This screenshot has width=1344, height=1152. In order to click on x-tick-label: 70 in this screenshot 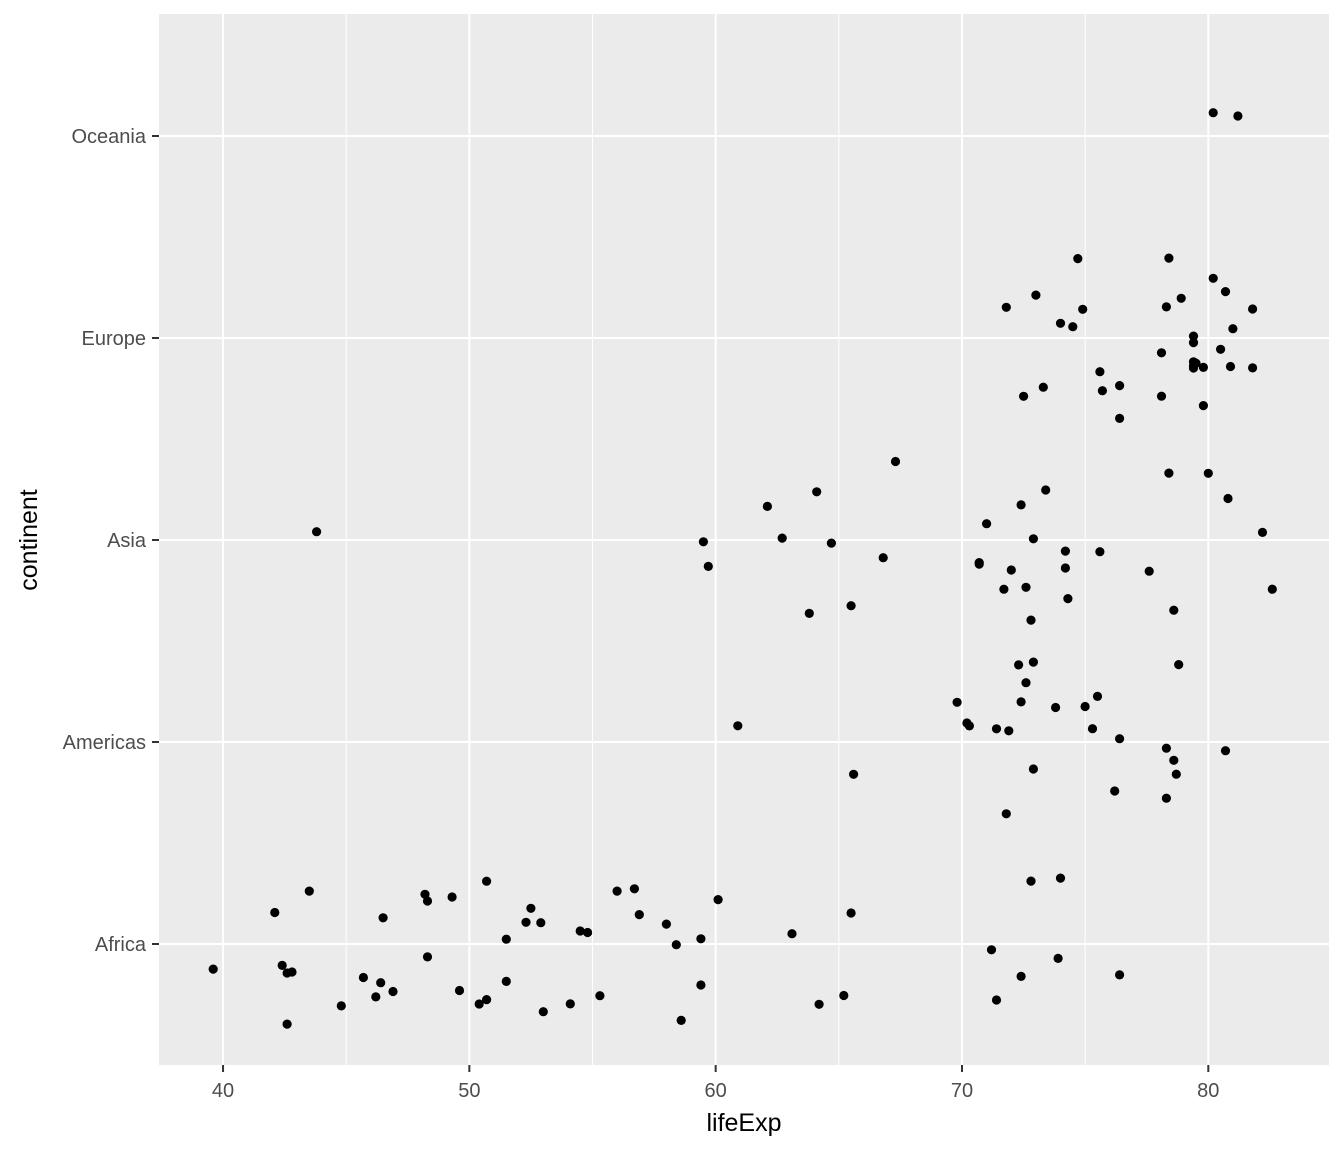, I will do `click(962, 1091)`.